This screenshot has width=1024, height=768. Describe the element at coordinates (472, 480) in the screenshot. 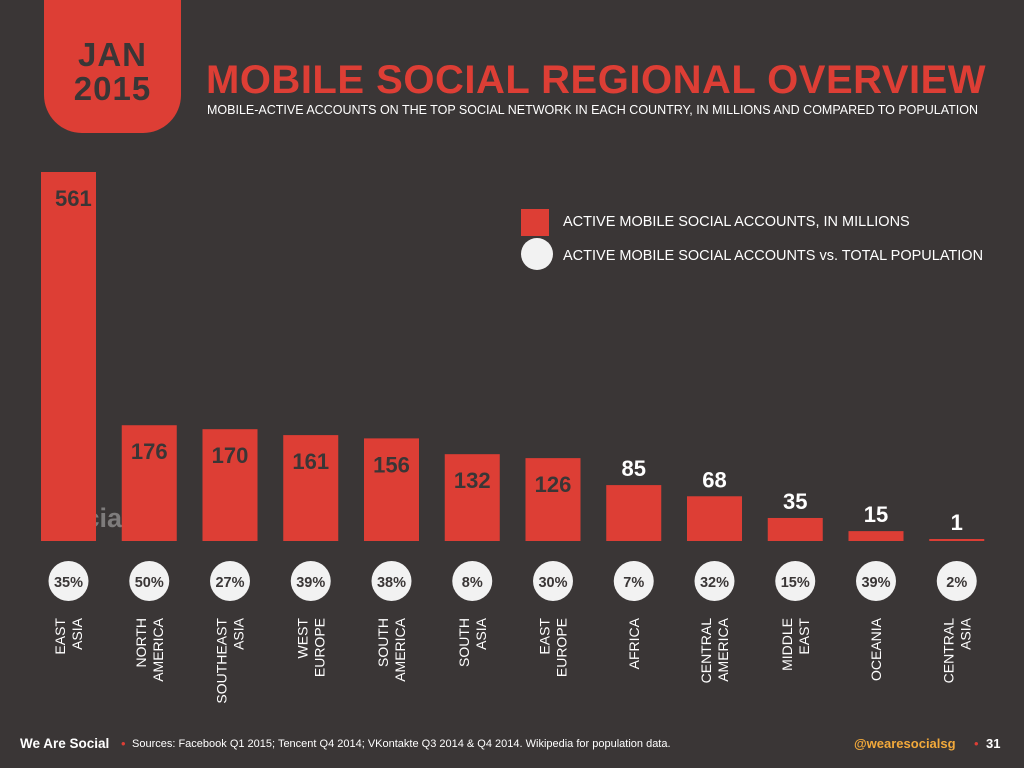

I see `bar-value-label: 132` at that location.